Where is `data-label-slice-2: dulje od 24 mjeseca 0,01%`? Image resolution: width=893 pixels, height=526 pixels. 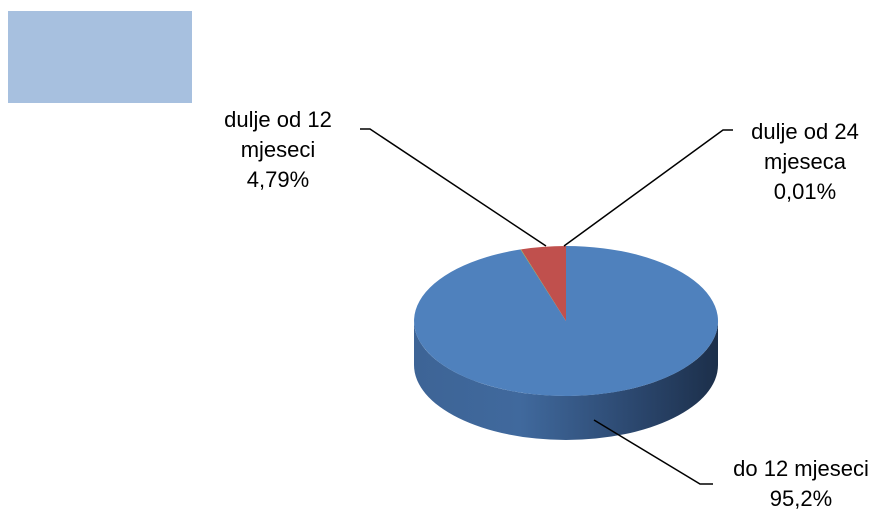
data-label-slice-2: dulje od 24 mjeseca 0,01% is located at coordinates (805, 162).